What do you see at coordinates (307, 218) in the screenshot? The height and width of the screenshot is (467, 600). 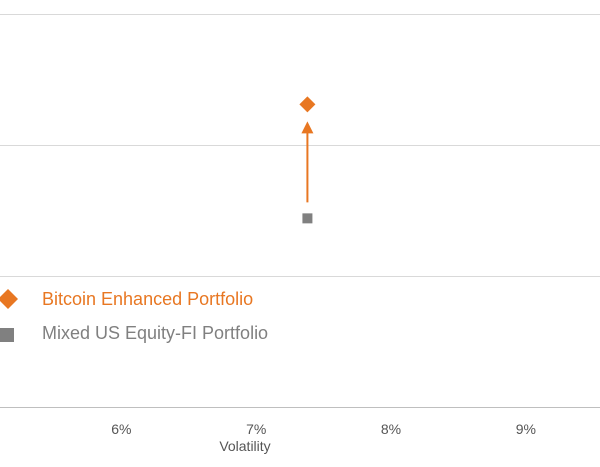 I see `data-point-square` at bounding box center [307, 218].